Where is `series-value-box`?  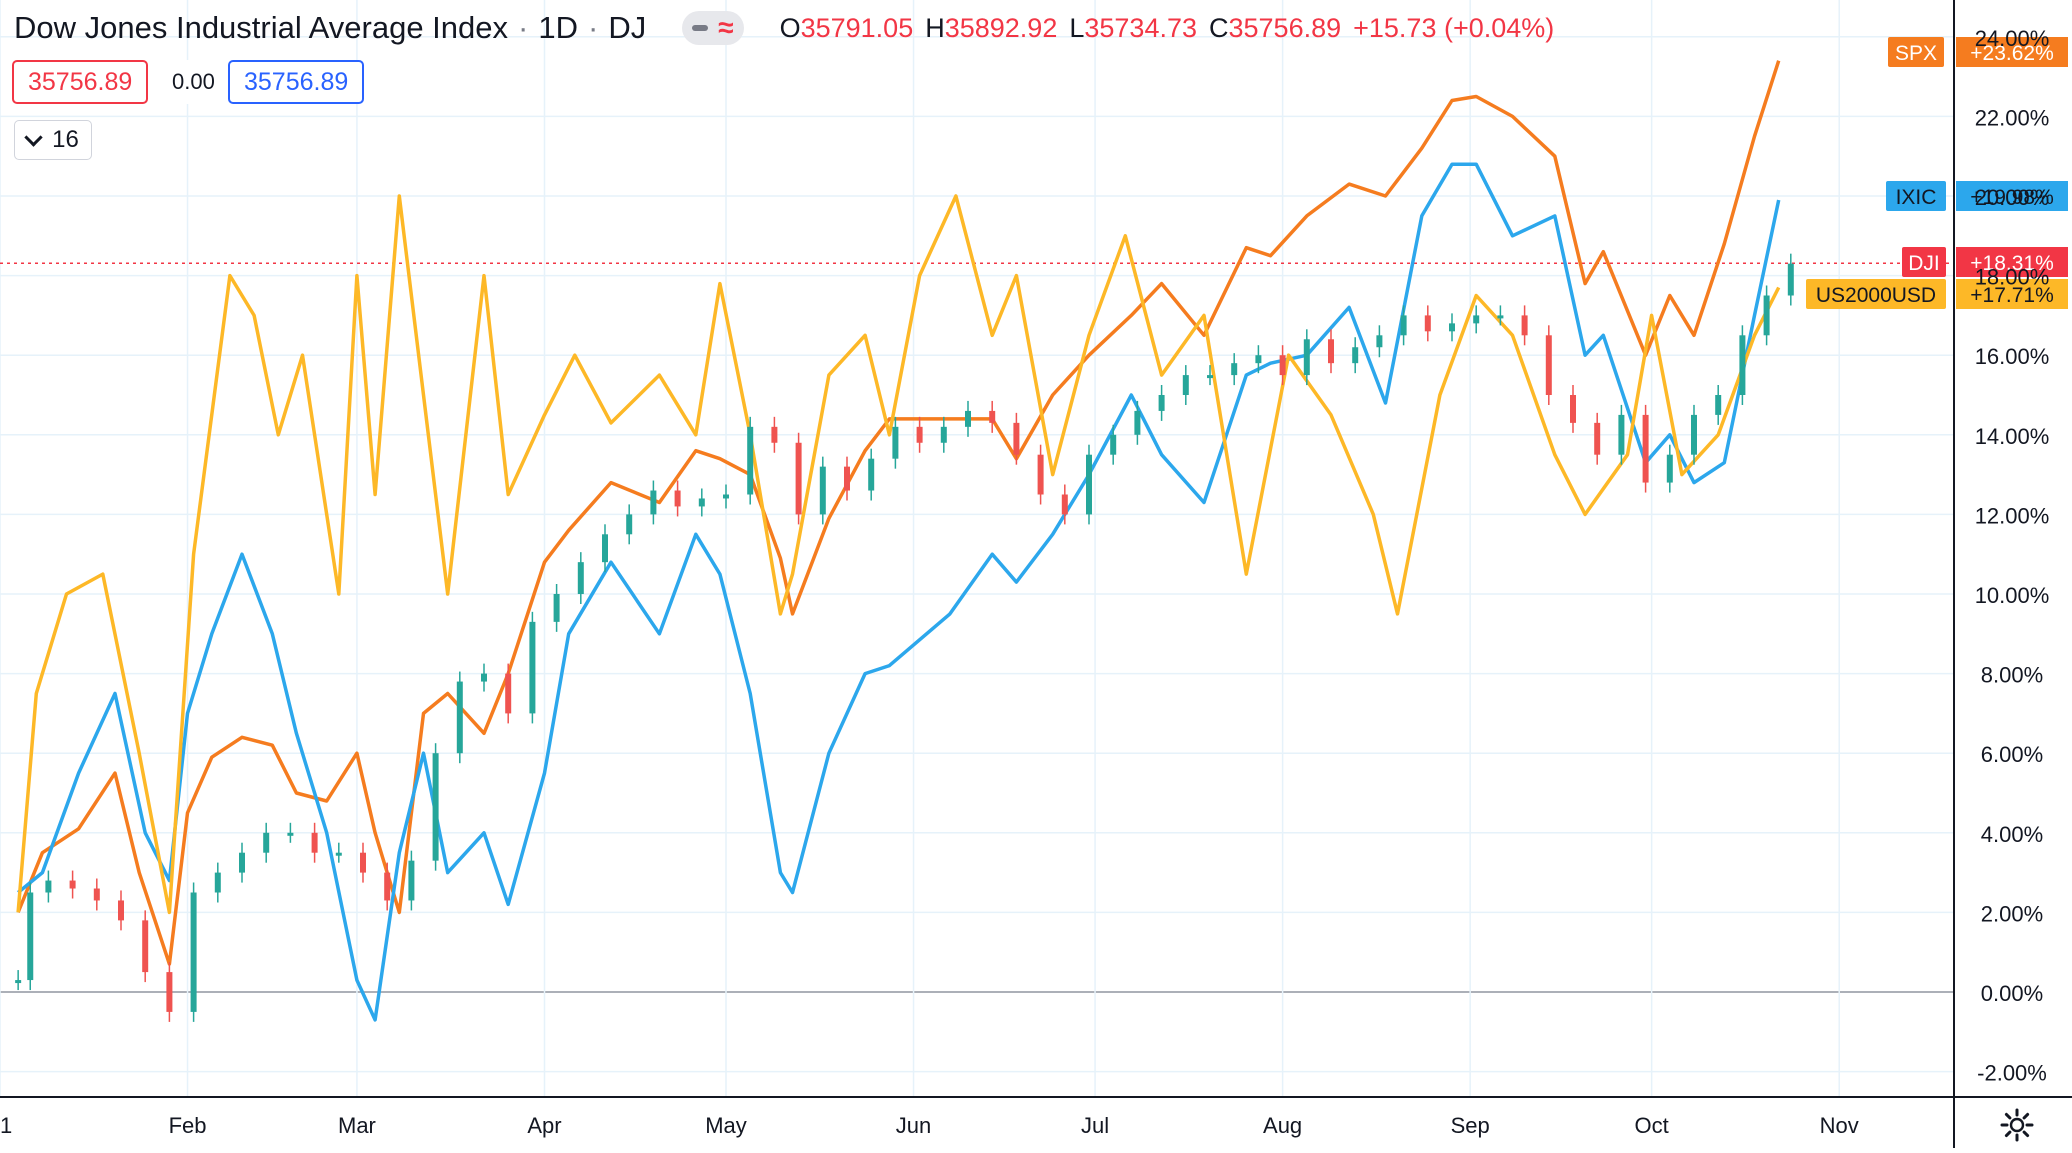 series-value-box is located at coordinates (2012, 196).